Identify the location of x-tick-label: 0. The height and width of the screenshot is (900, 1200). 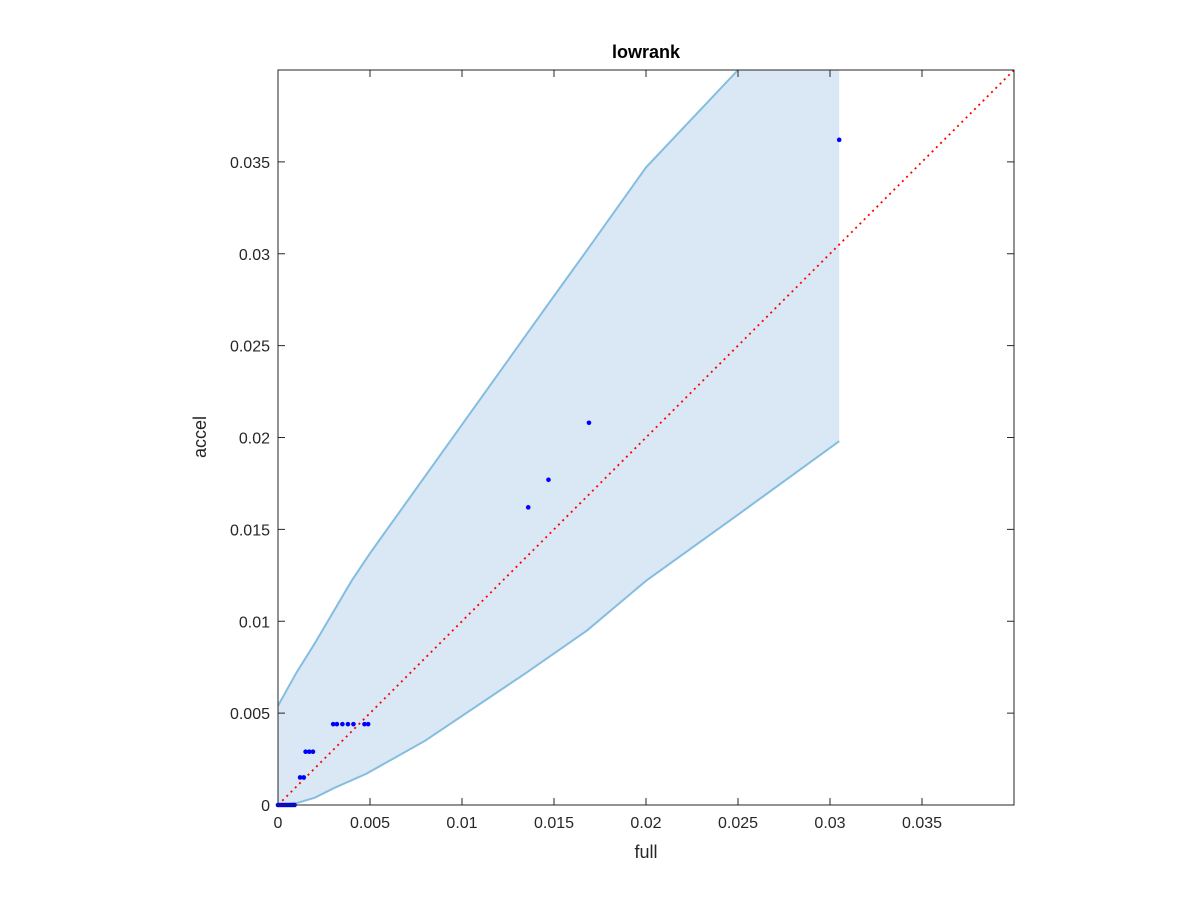
(278, 823).